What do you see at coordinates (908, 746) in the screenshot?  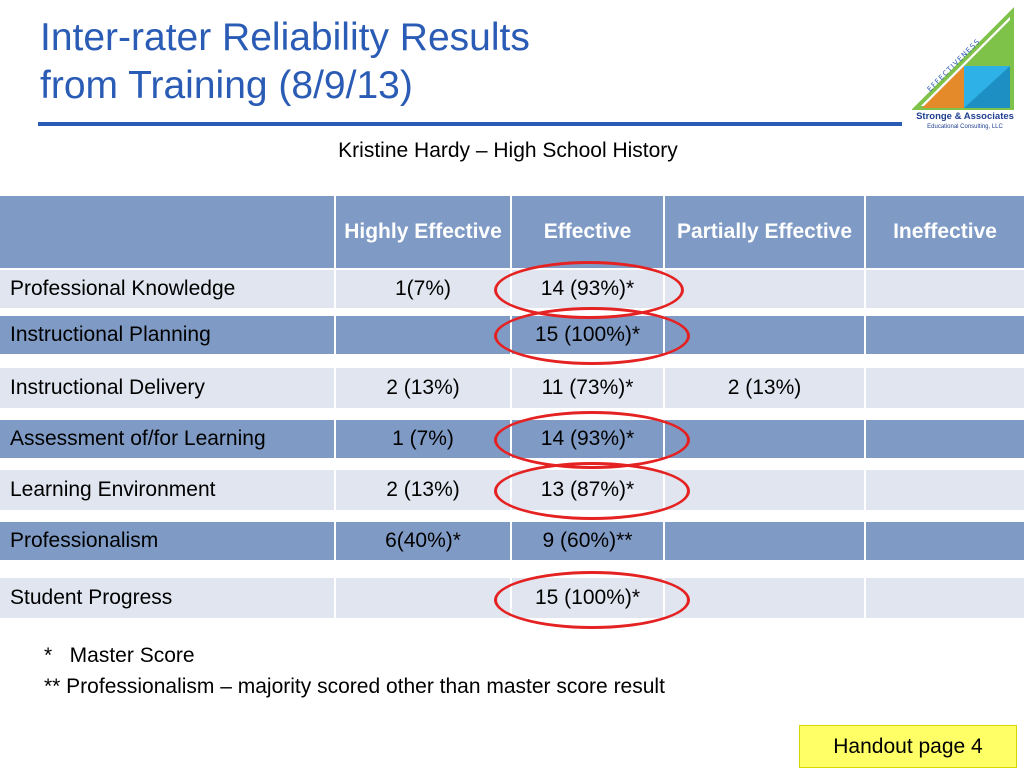 I see `handout-label: Handout page 4` at bounding box center [908, 746].